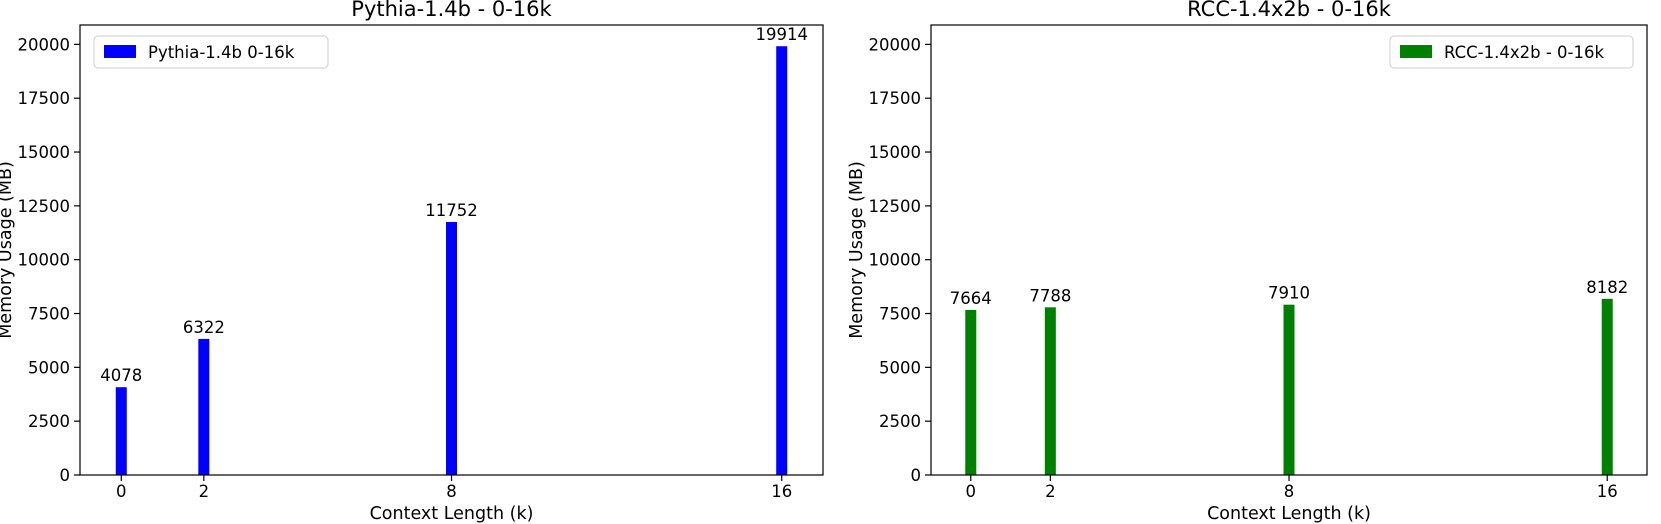  What do you see at coordinates (204, 327) in the screenshot?
I see `data-label-2: 6322` at bounding box center [204, 327].